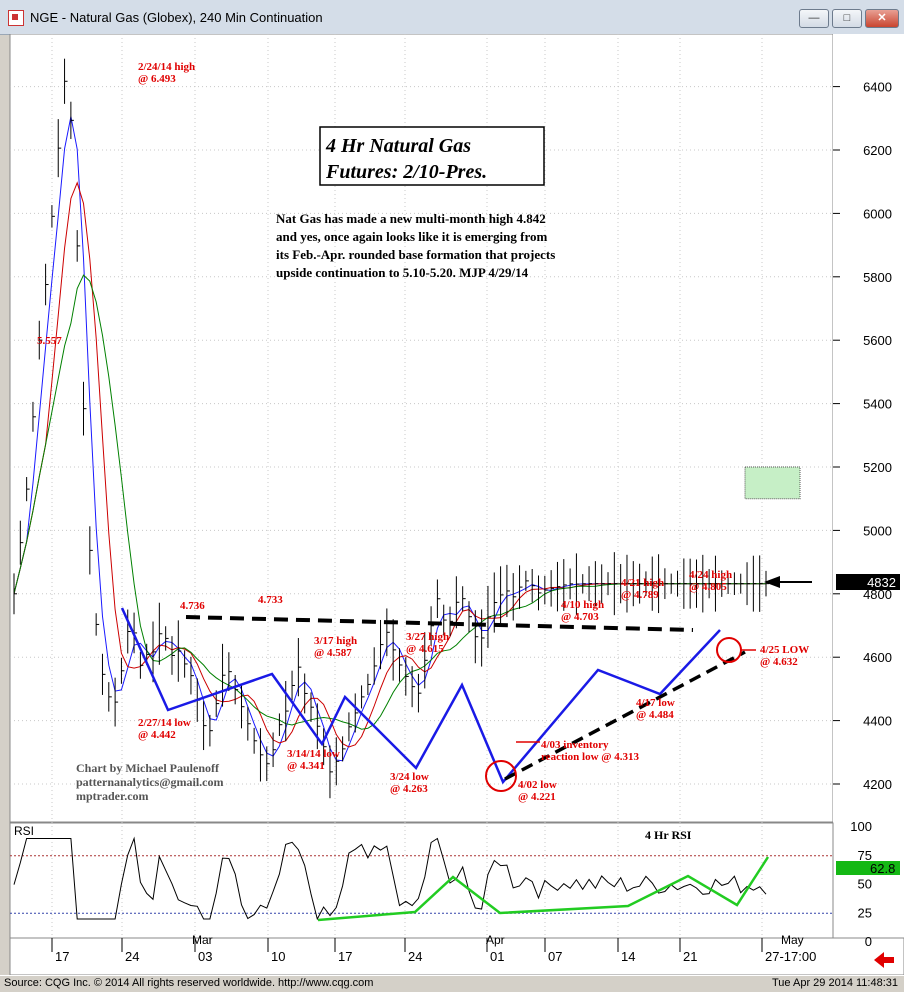 This screenshot has width=904, height=992. Describe the element at coordinates (582, 605) in the screenshot. I see `annotation-label: 4/10 high` at that location.